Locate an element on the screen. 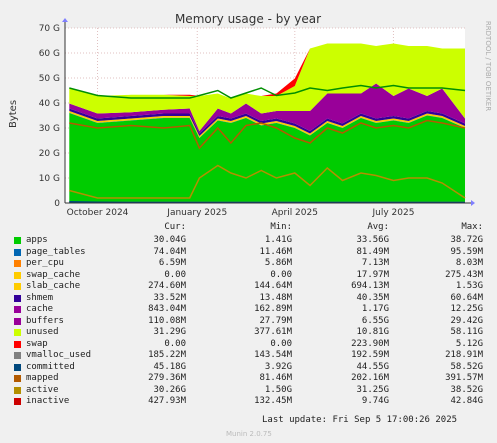 The width and height of the screenshot is (497, 443). legend-header-min: Min: is located at coordinates (281, 227).